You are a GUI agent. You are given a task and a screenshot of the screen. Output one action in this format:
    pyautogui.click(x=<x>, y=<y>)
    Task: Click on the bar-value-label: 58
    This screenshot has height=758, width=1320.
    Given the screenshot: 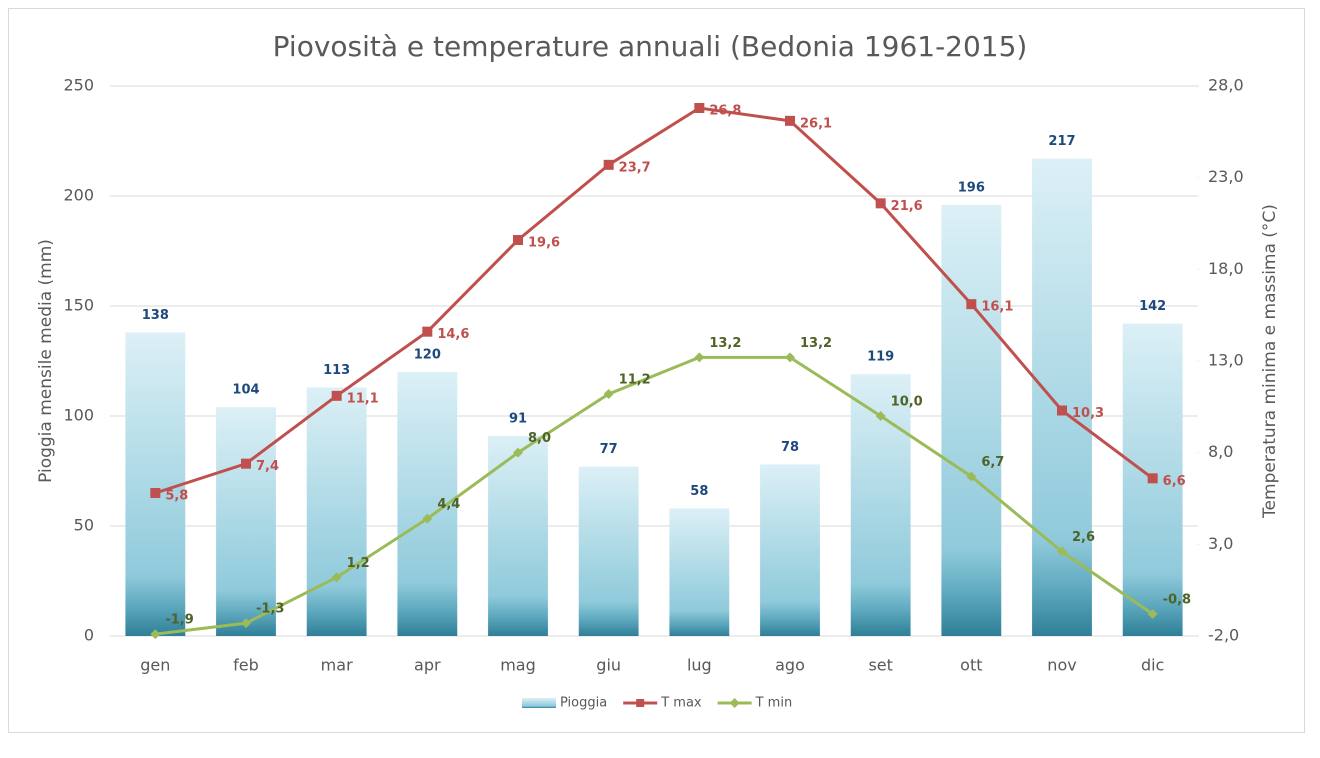 What is the action you would take?
    pyautogui.click(x=699, y=491)
    